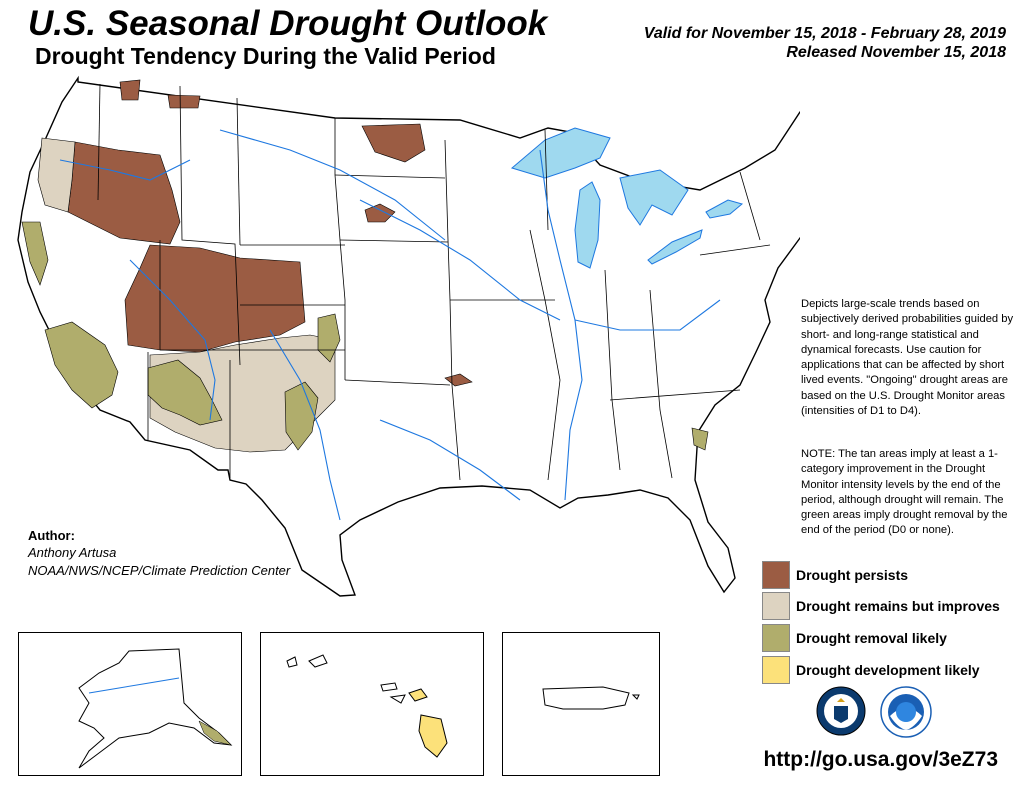 Image resolution: width=1024 pixels, height=791 pixels. I want to click on region-persists-montana, so click(184, 101).